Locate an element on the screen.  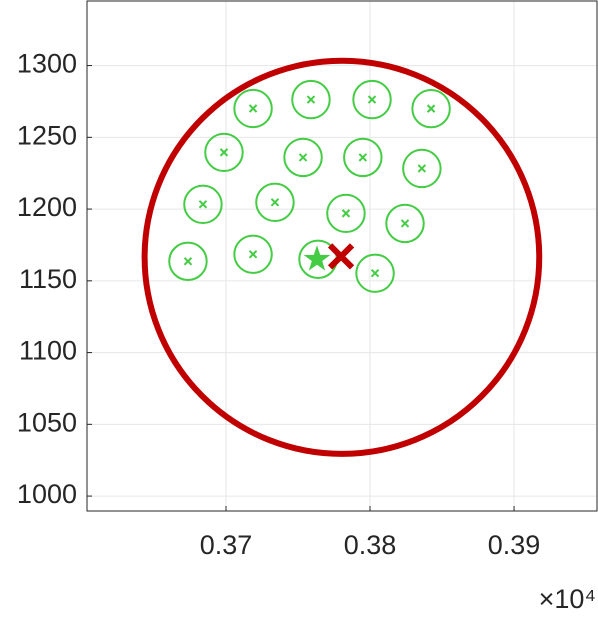
y-tick-label: 1100 is located at coordinates (48, 351).